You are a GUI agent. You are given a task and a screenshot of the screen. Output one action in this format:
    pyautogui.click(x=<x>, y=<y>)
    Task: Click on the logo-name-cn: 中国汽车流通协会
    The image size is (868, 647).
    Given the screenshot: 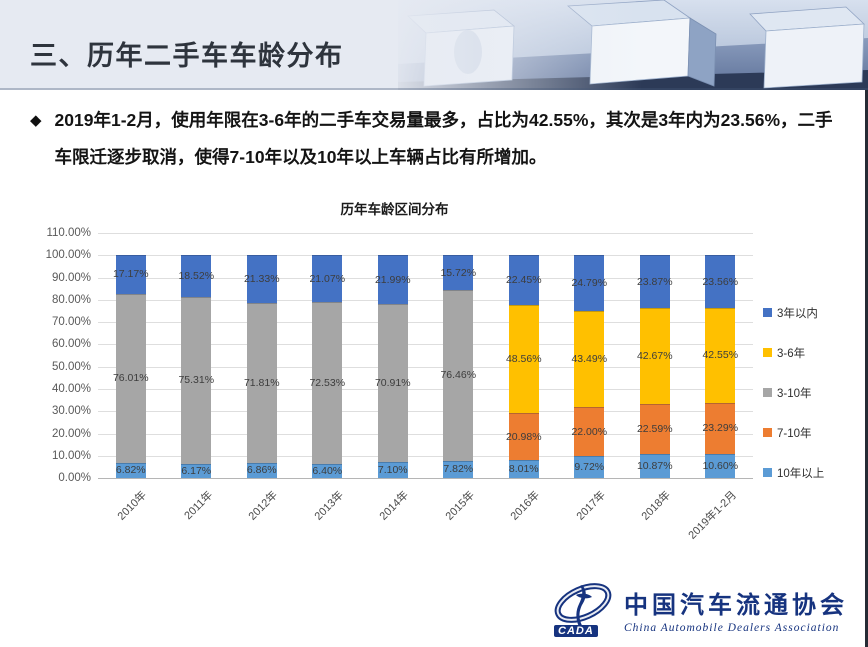 What is the action you would take?
    pyautogui.click(x=736, y=605)
    